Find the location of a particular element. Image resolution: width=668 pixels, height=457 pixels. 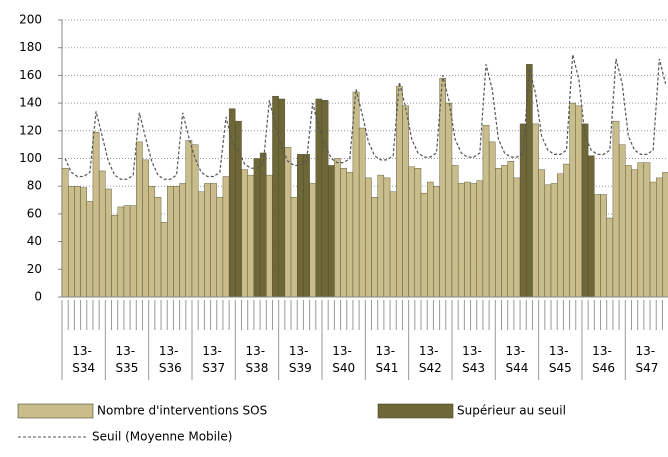

x-tick-label: 13- S41 is located at coordinates (387, 359).